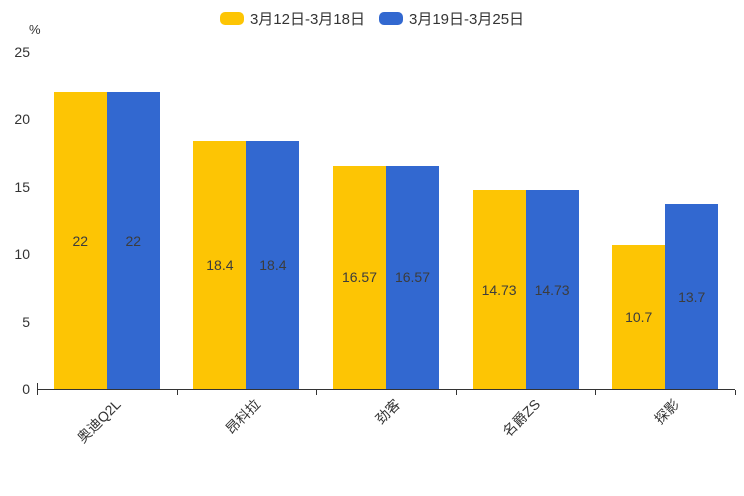 This screenshot has width=744, height=496. What do you see at coordinates (99, 421) in the screenshot?
I see `x-axis-category-label: 奥迪Q2L` at bounding box center [99, 421].